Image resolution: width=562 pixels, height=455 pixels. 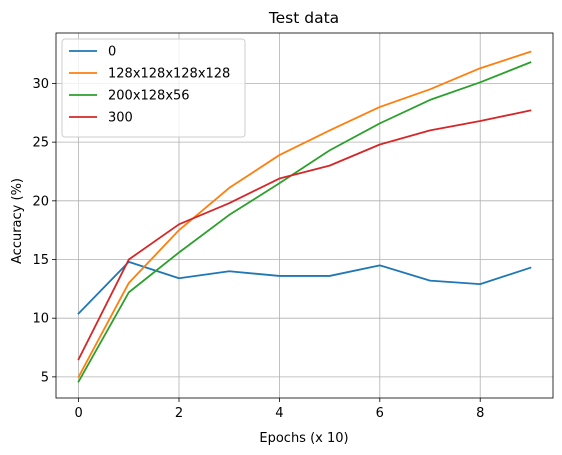 What do you see at coordinates (45, 377) in the screenshot?
I see `y-tick-label: 5` at bounding box center [45, 377].